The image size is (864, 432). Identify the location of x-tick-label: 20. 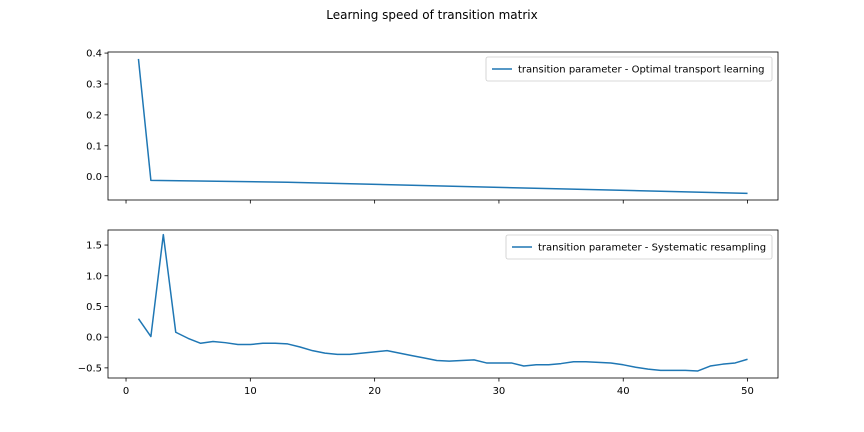
(374, 391).